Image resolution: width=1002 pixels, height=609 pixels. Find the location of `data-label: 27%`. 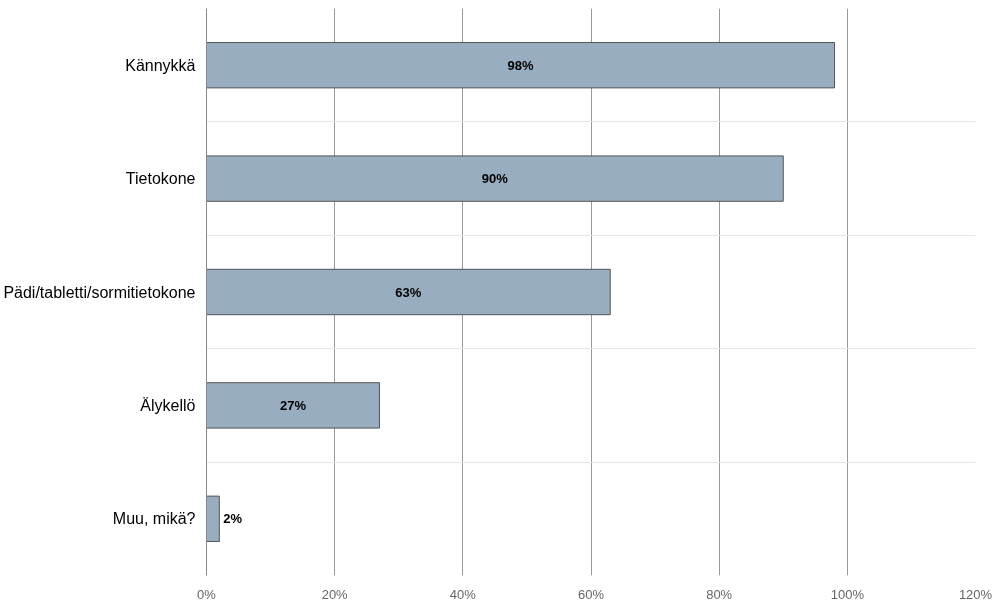

data-label: 27% is located at coordinates (293, 405).